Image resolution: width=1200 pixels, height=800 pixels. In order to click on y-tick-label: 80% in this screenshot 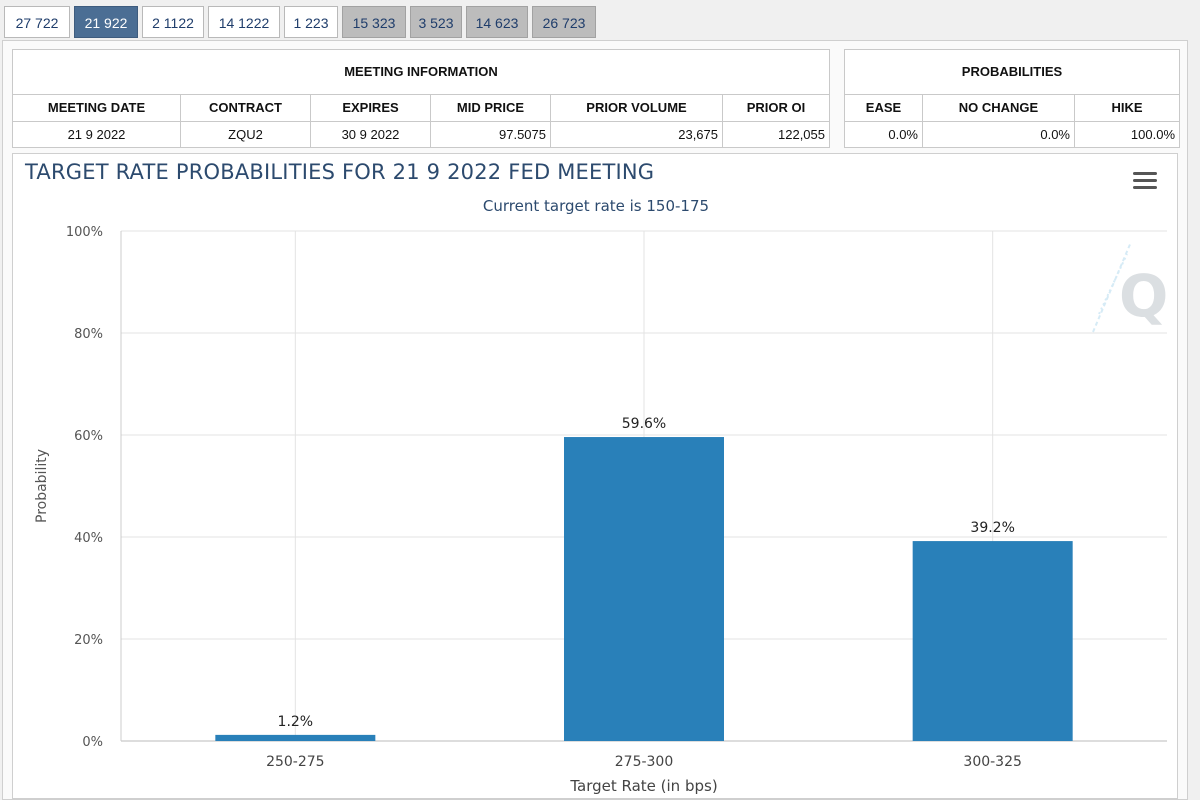, I will do `click(88, 334)`.